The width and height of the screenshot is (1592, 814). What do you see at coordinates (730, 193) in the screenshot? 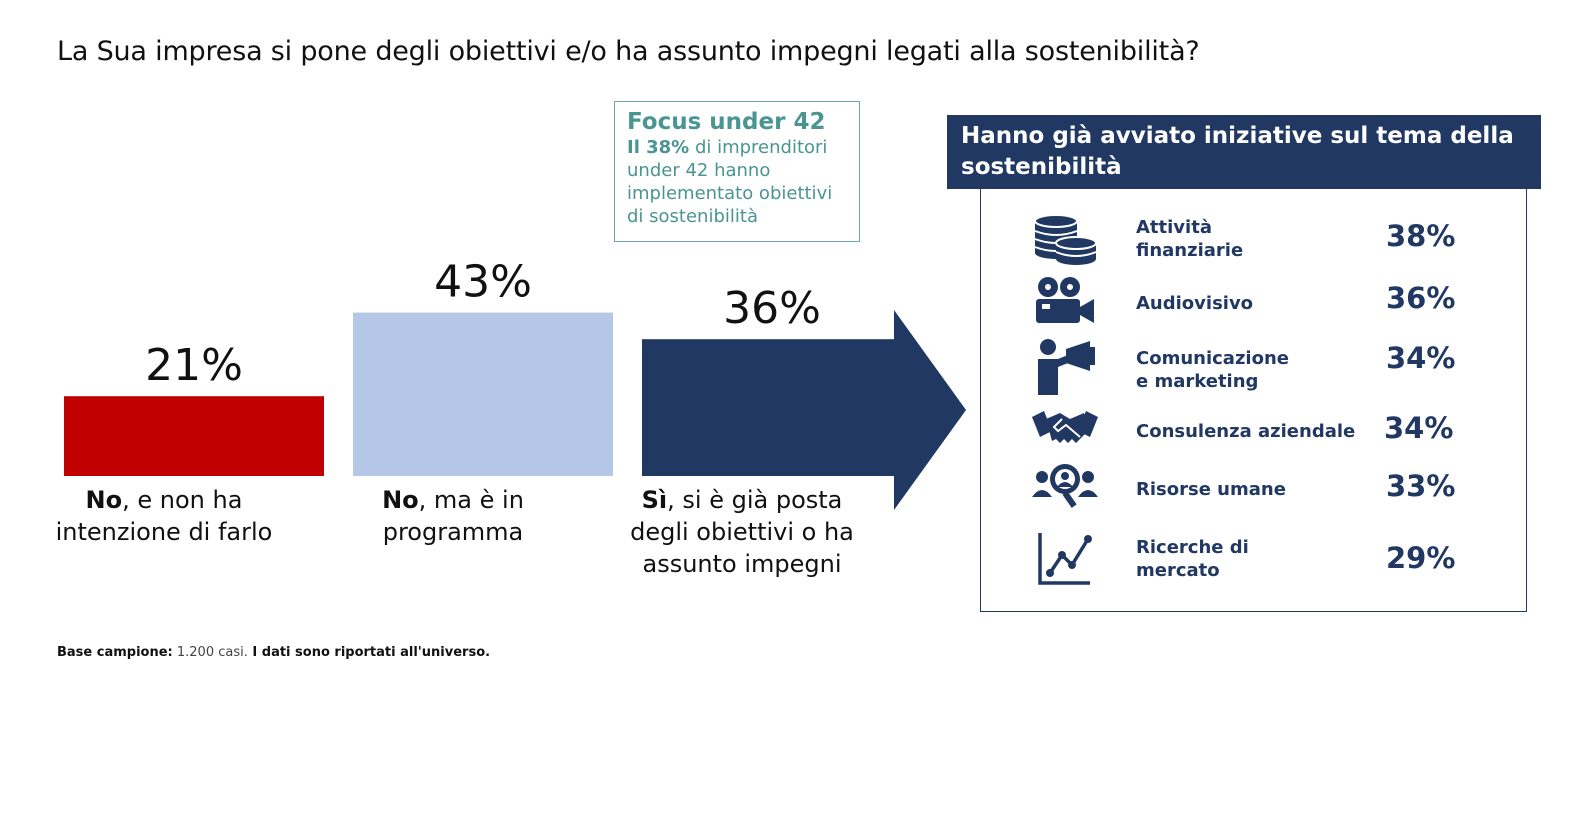
I see `focus-line: implementato obiettivi` at bounding box center [730, 193].